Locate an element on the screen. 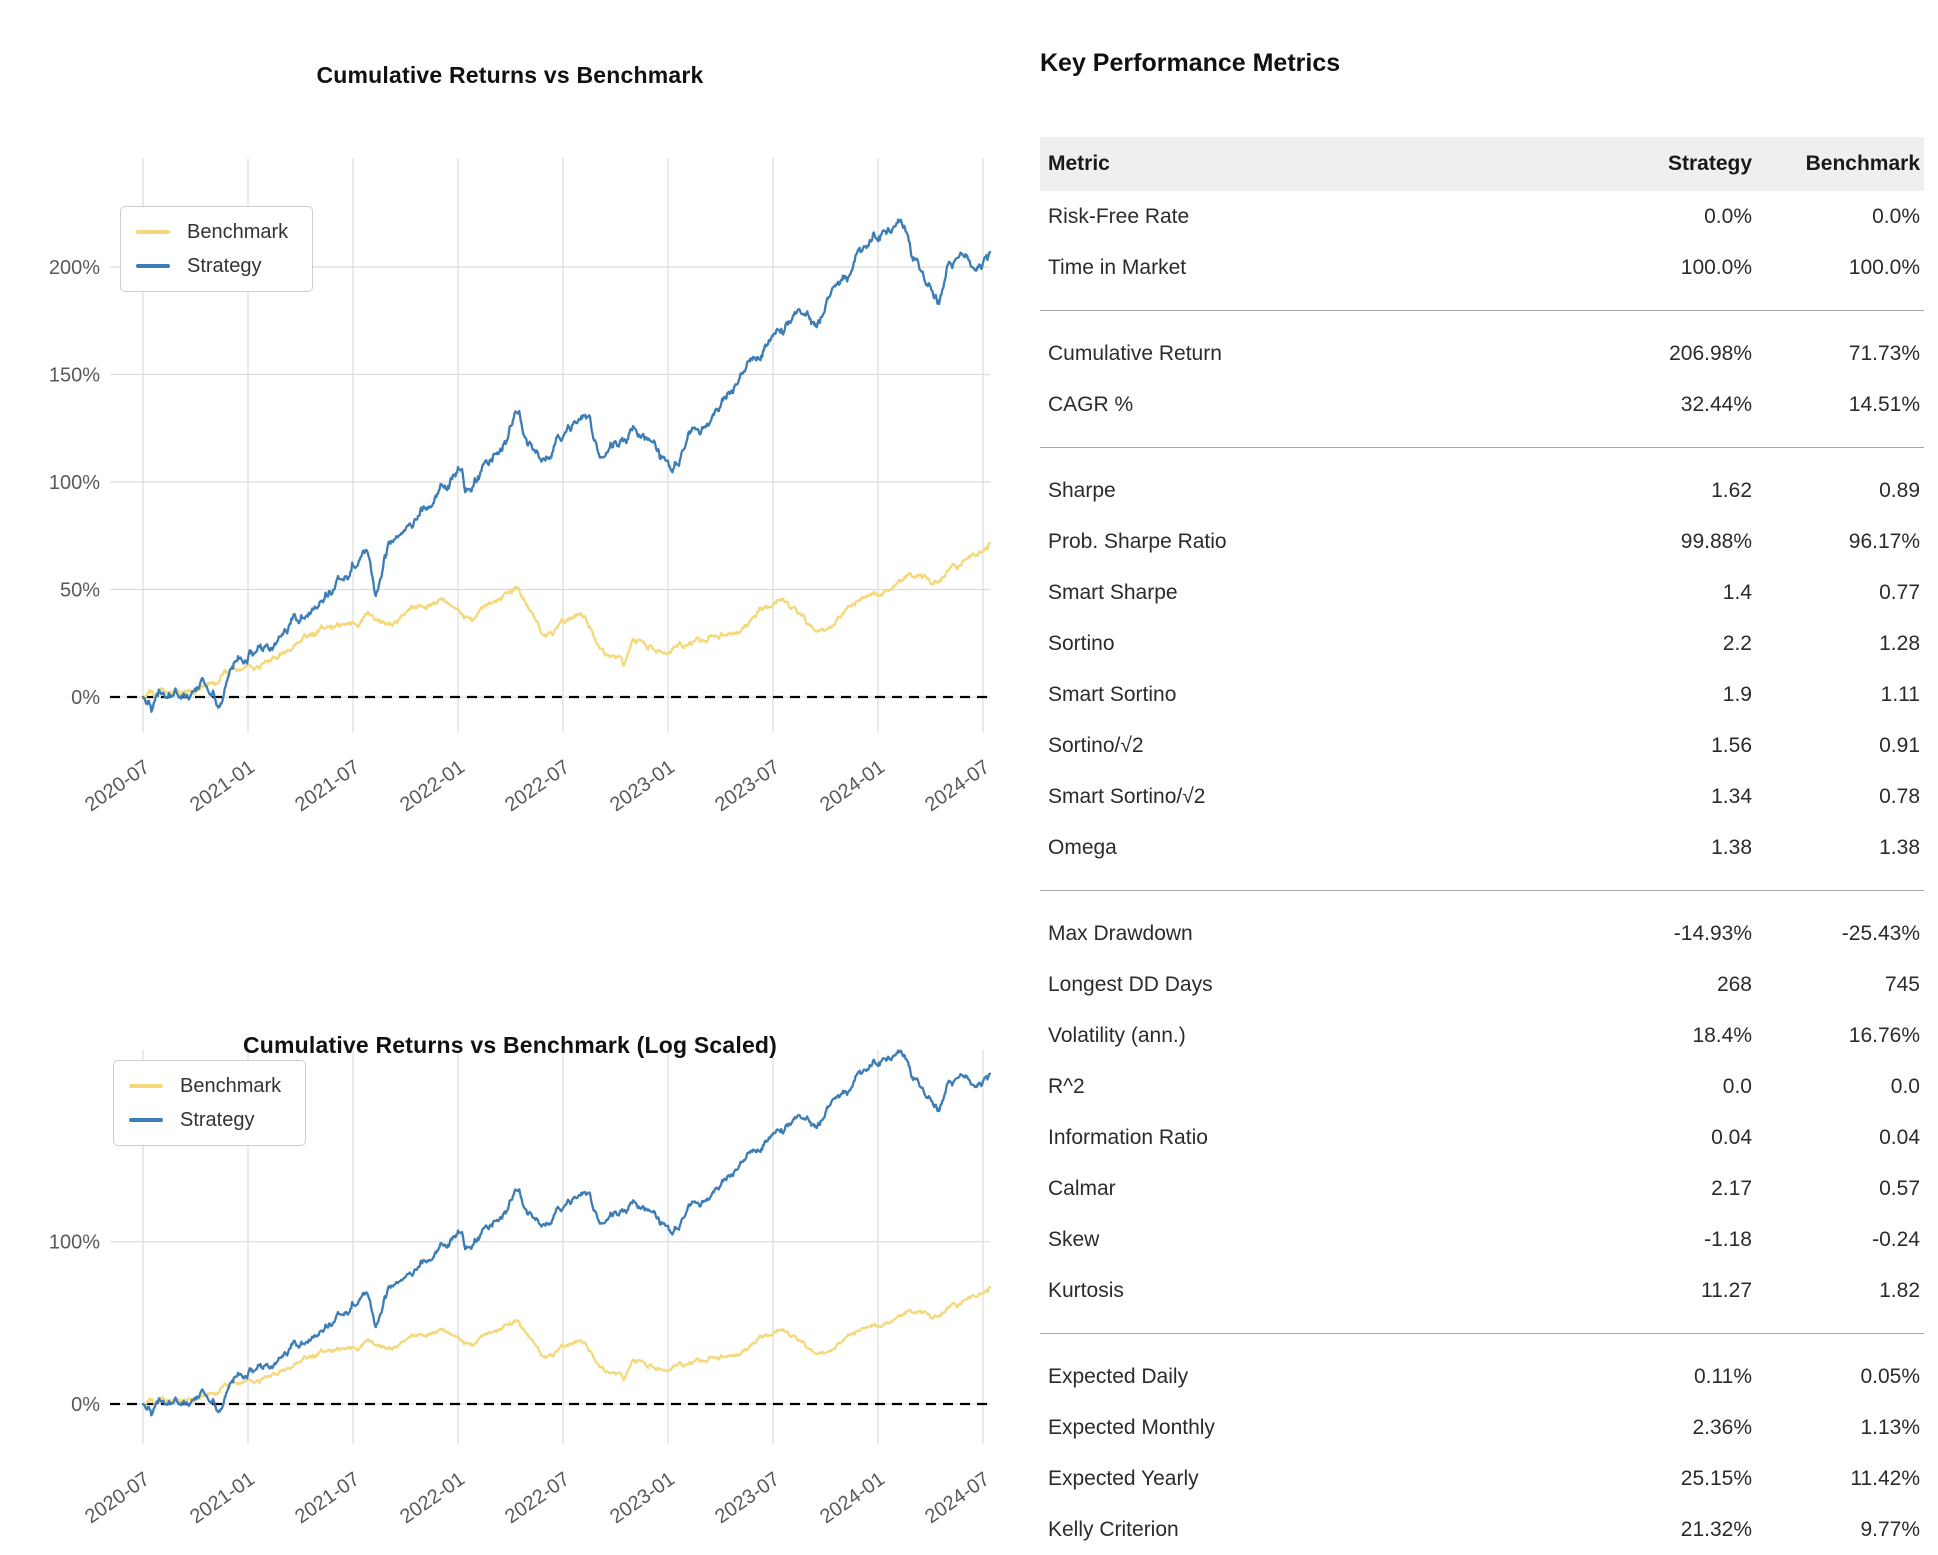 The height and width of the screenshot is (1555, 1938). x-tick-label: 2024-07 is located at coordinates (957, 1498).